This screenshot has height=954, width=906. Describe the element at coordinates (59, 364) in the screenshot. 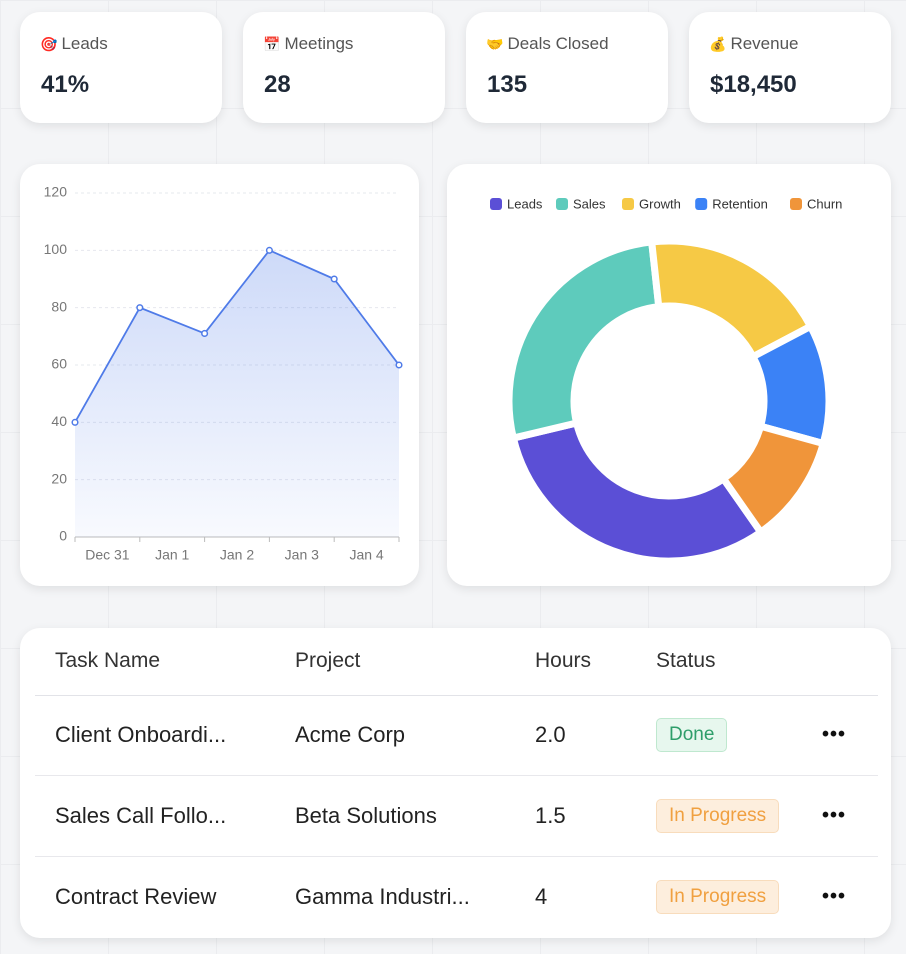

I see `y-tick-label: 60` at that location.